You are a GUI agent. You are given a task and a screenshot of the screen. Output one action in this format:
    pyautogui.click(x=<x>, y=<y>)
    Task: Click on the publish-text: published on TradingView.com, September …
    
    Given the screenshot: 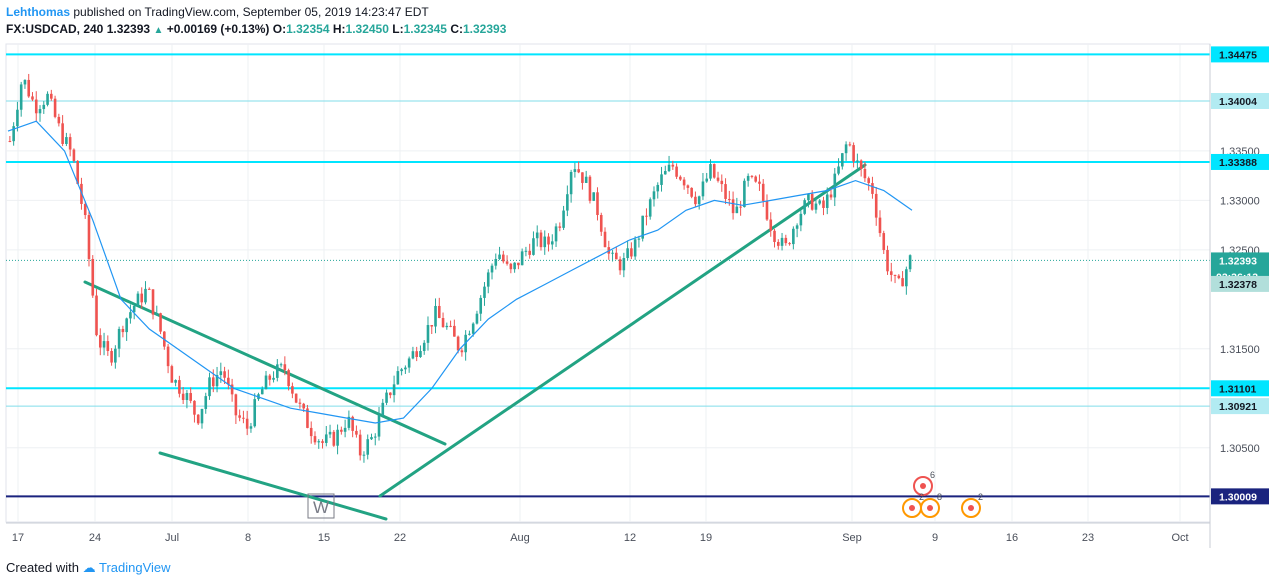 What is the action you would take?
    pyautogui.click(x=251, y=12)
    